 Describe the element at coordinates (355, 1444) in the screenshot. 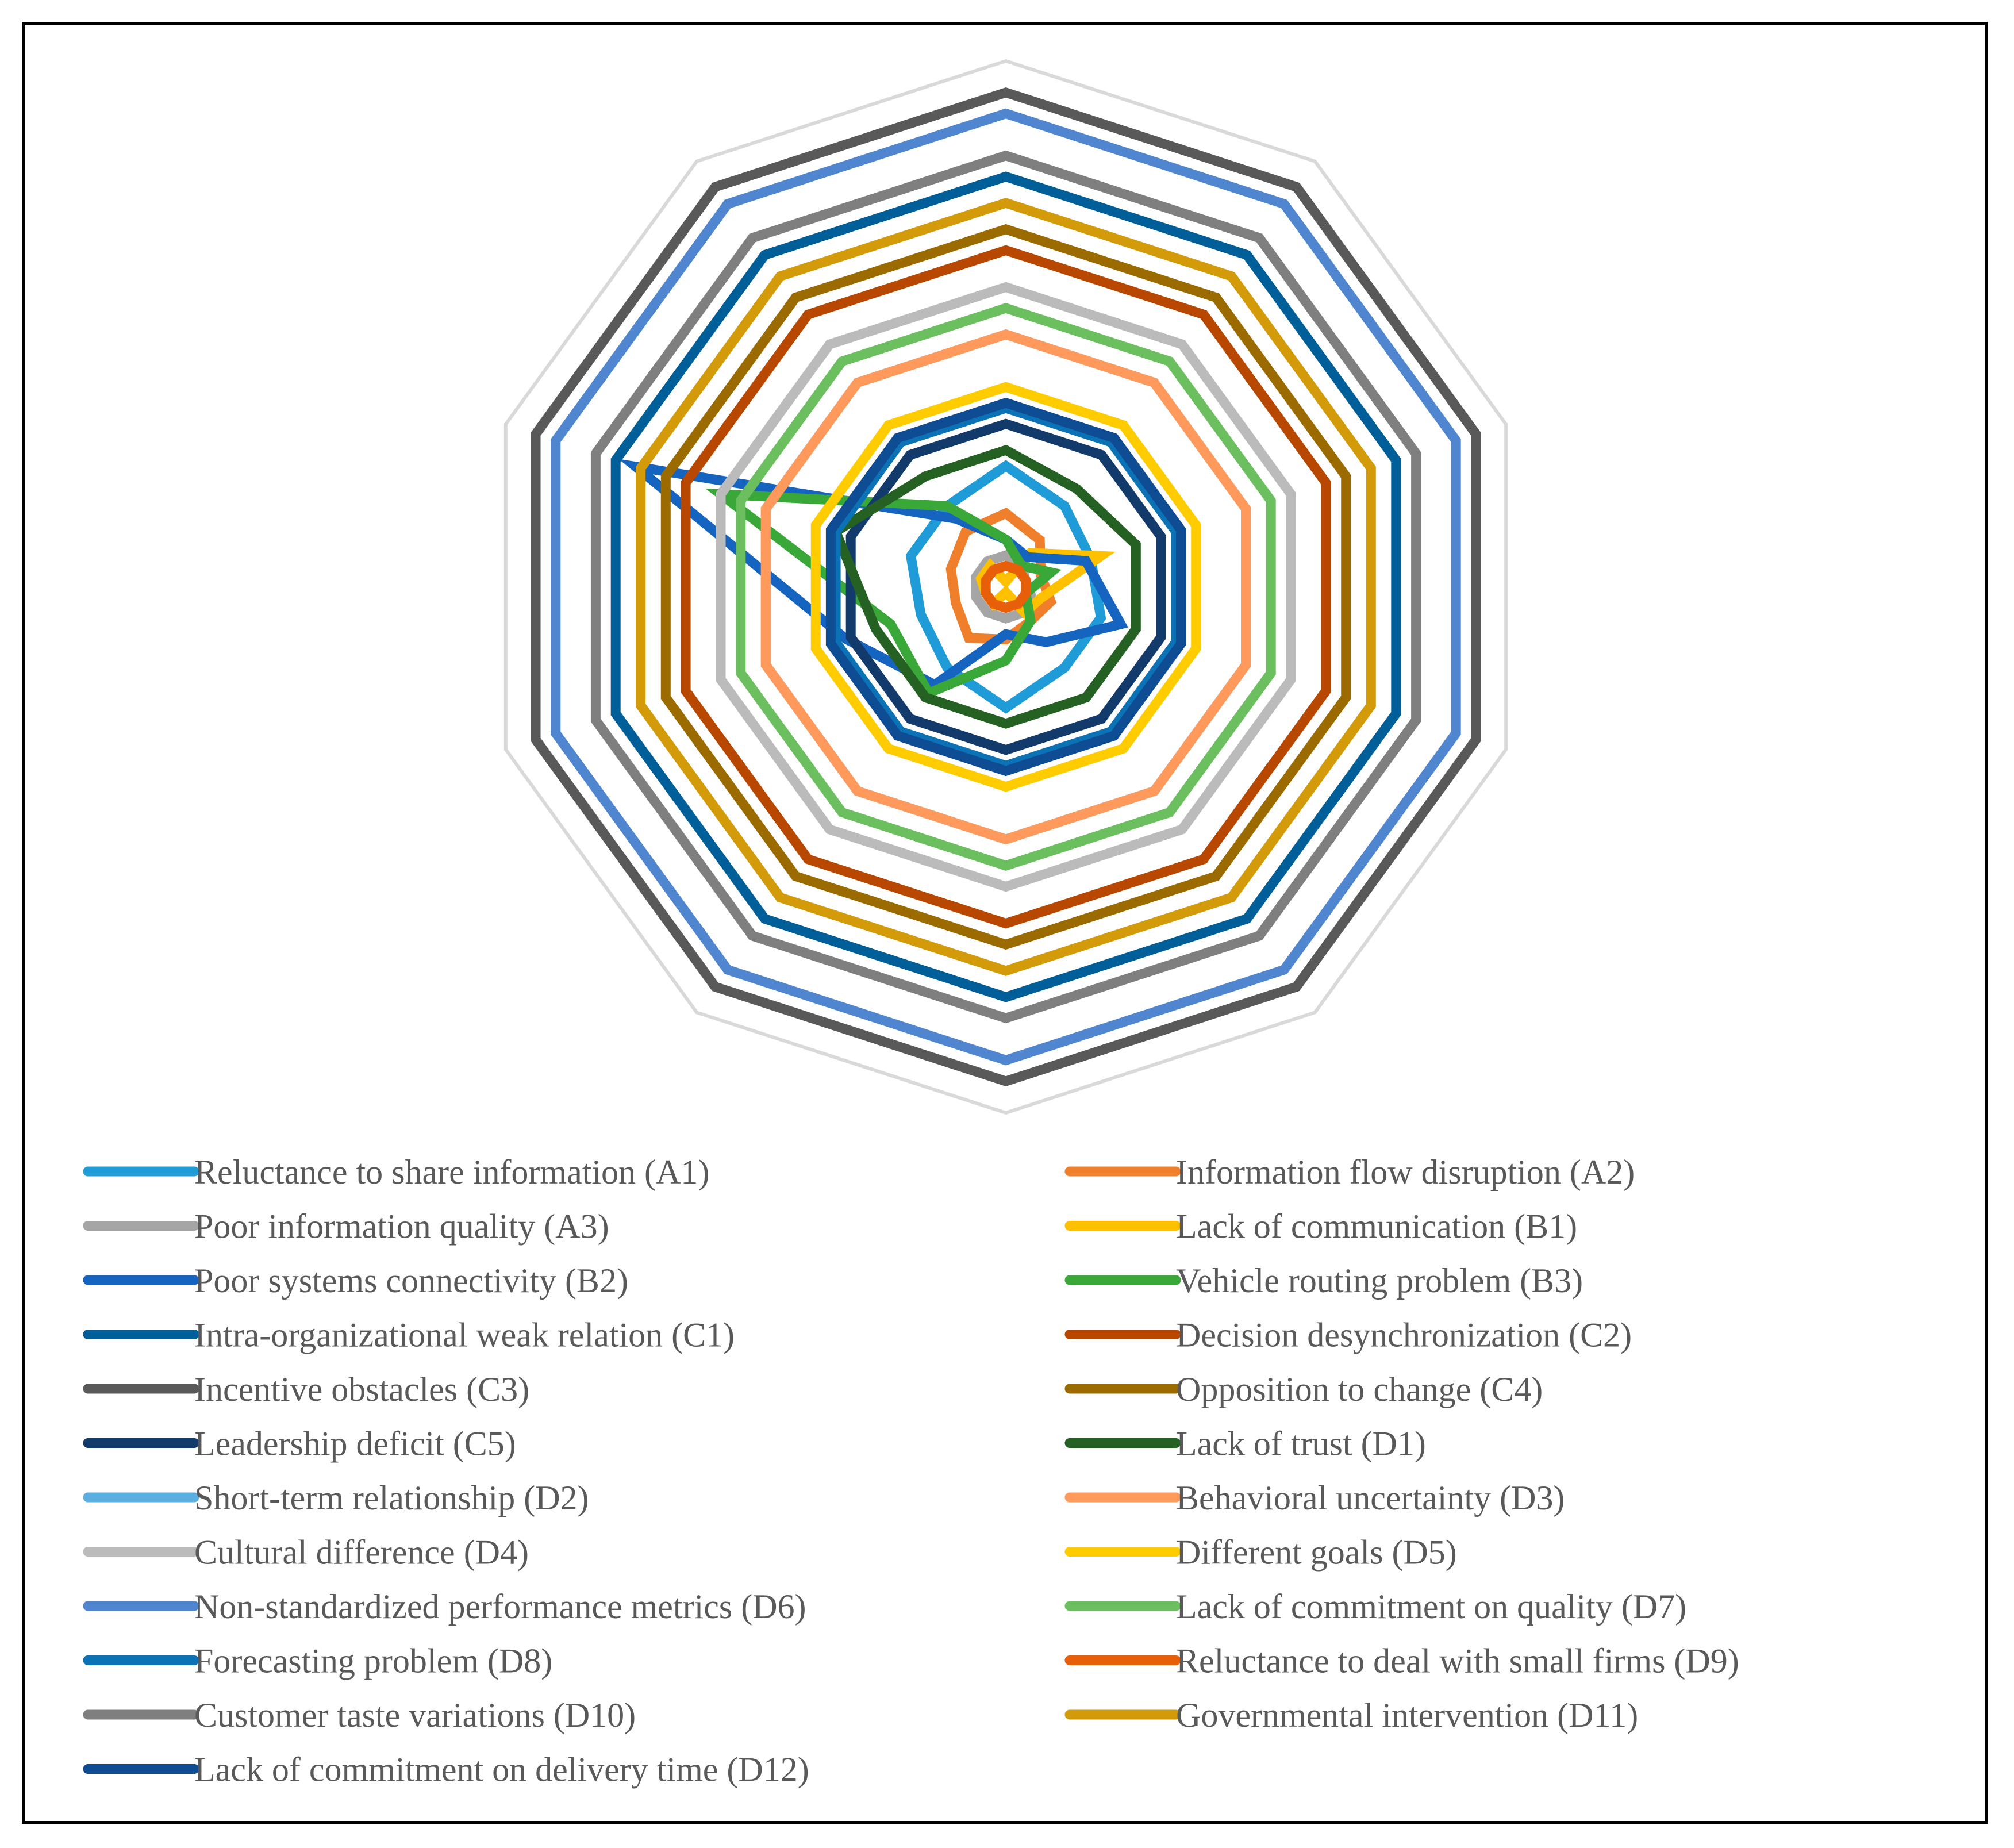

I see `legend-label-11: Leadership deficit (C5)` at that location.